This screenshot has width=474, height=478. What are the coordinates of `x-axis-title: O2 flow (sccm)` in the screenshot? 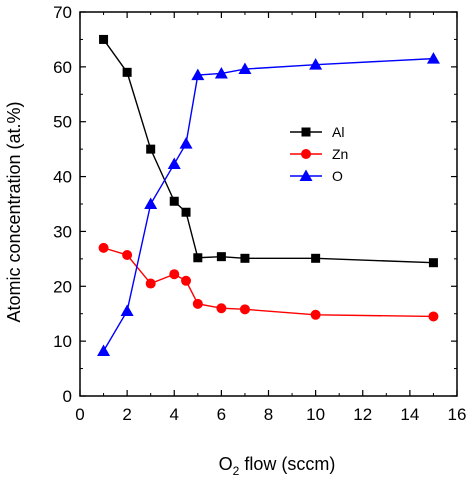 It's located at (277, 466).